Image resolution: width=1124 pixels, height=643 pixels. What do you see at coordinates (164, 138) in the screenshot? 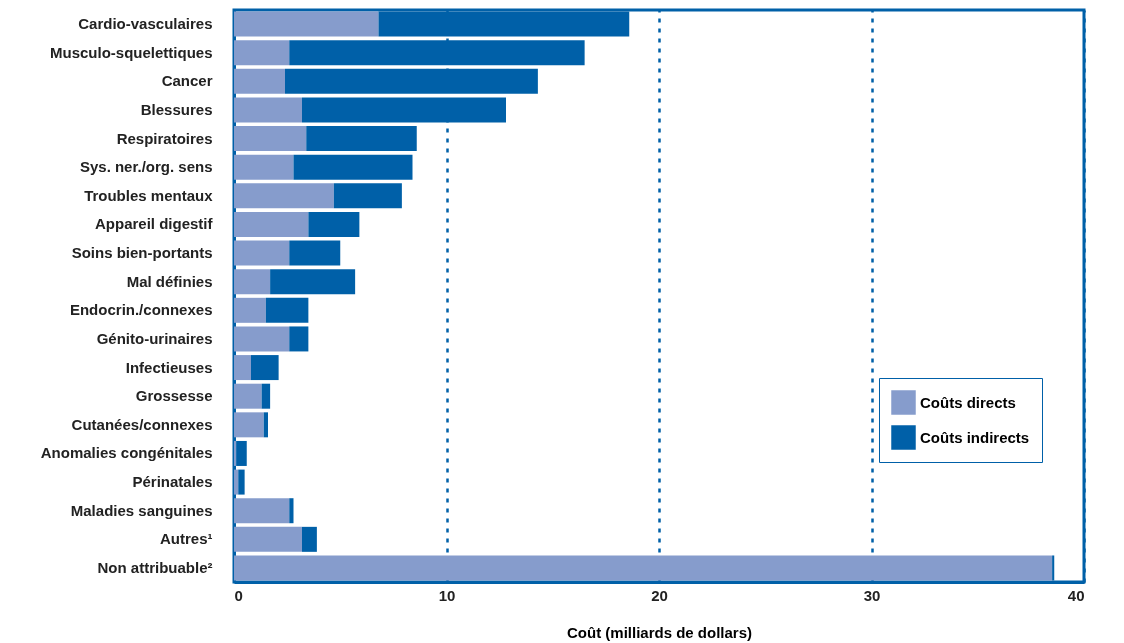
I see `y-tick-label: Respiratoires` at bounding box center [164, 138].